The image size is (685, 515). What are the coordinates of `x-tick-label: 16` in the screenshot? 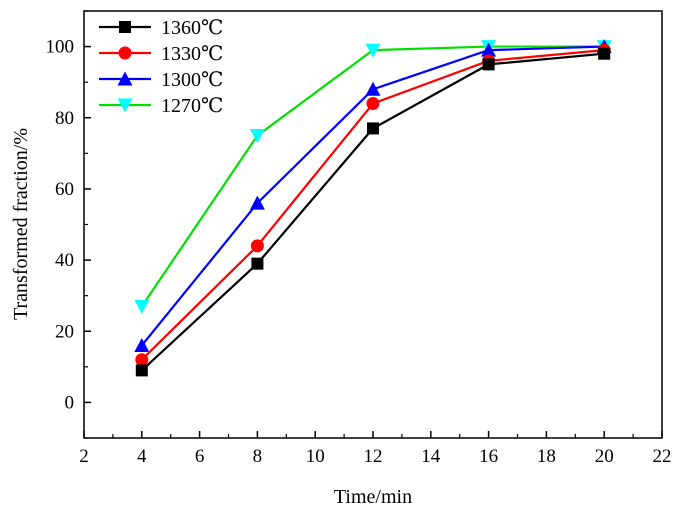 It's located at (488, 456).